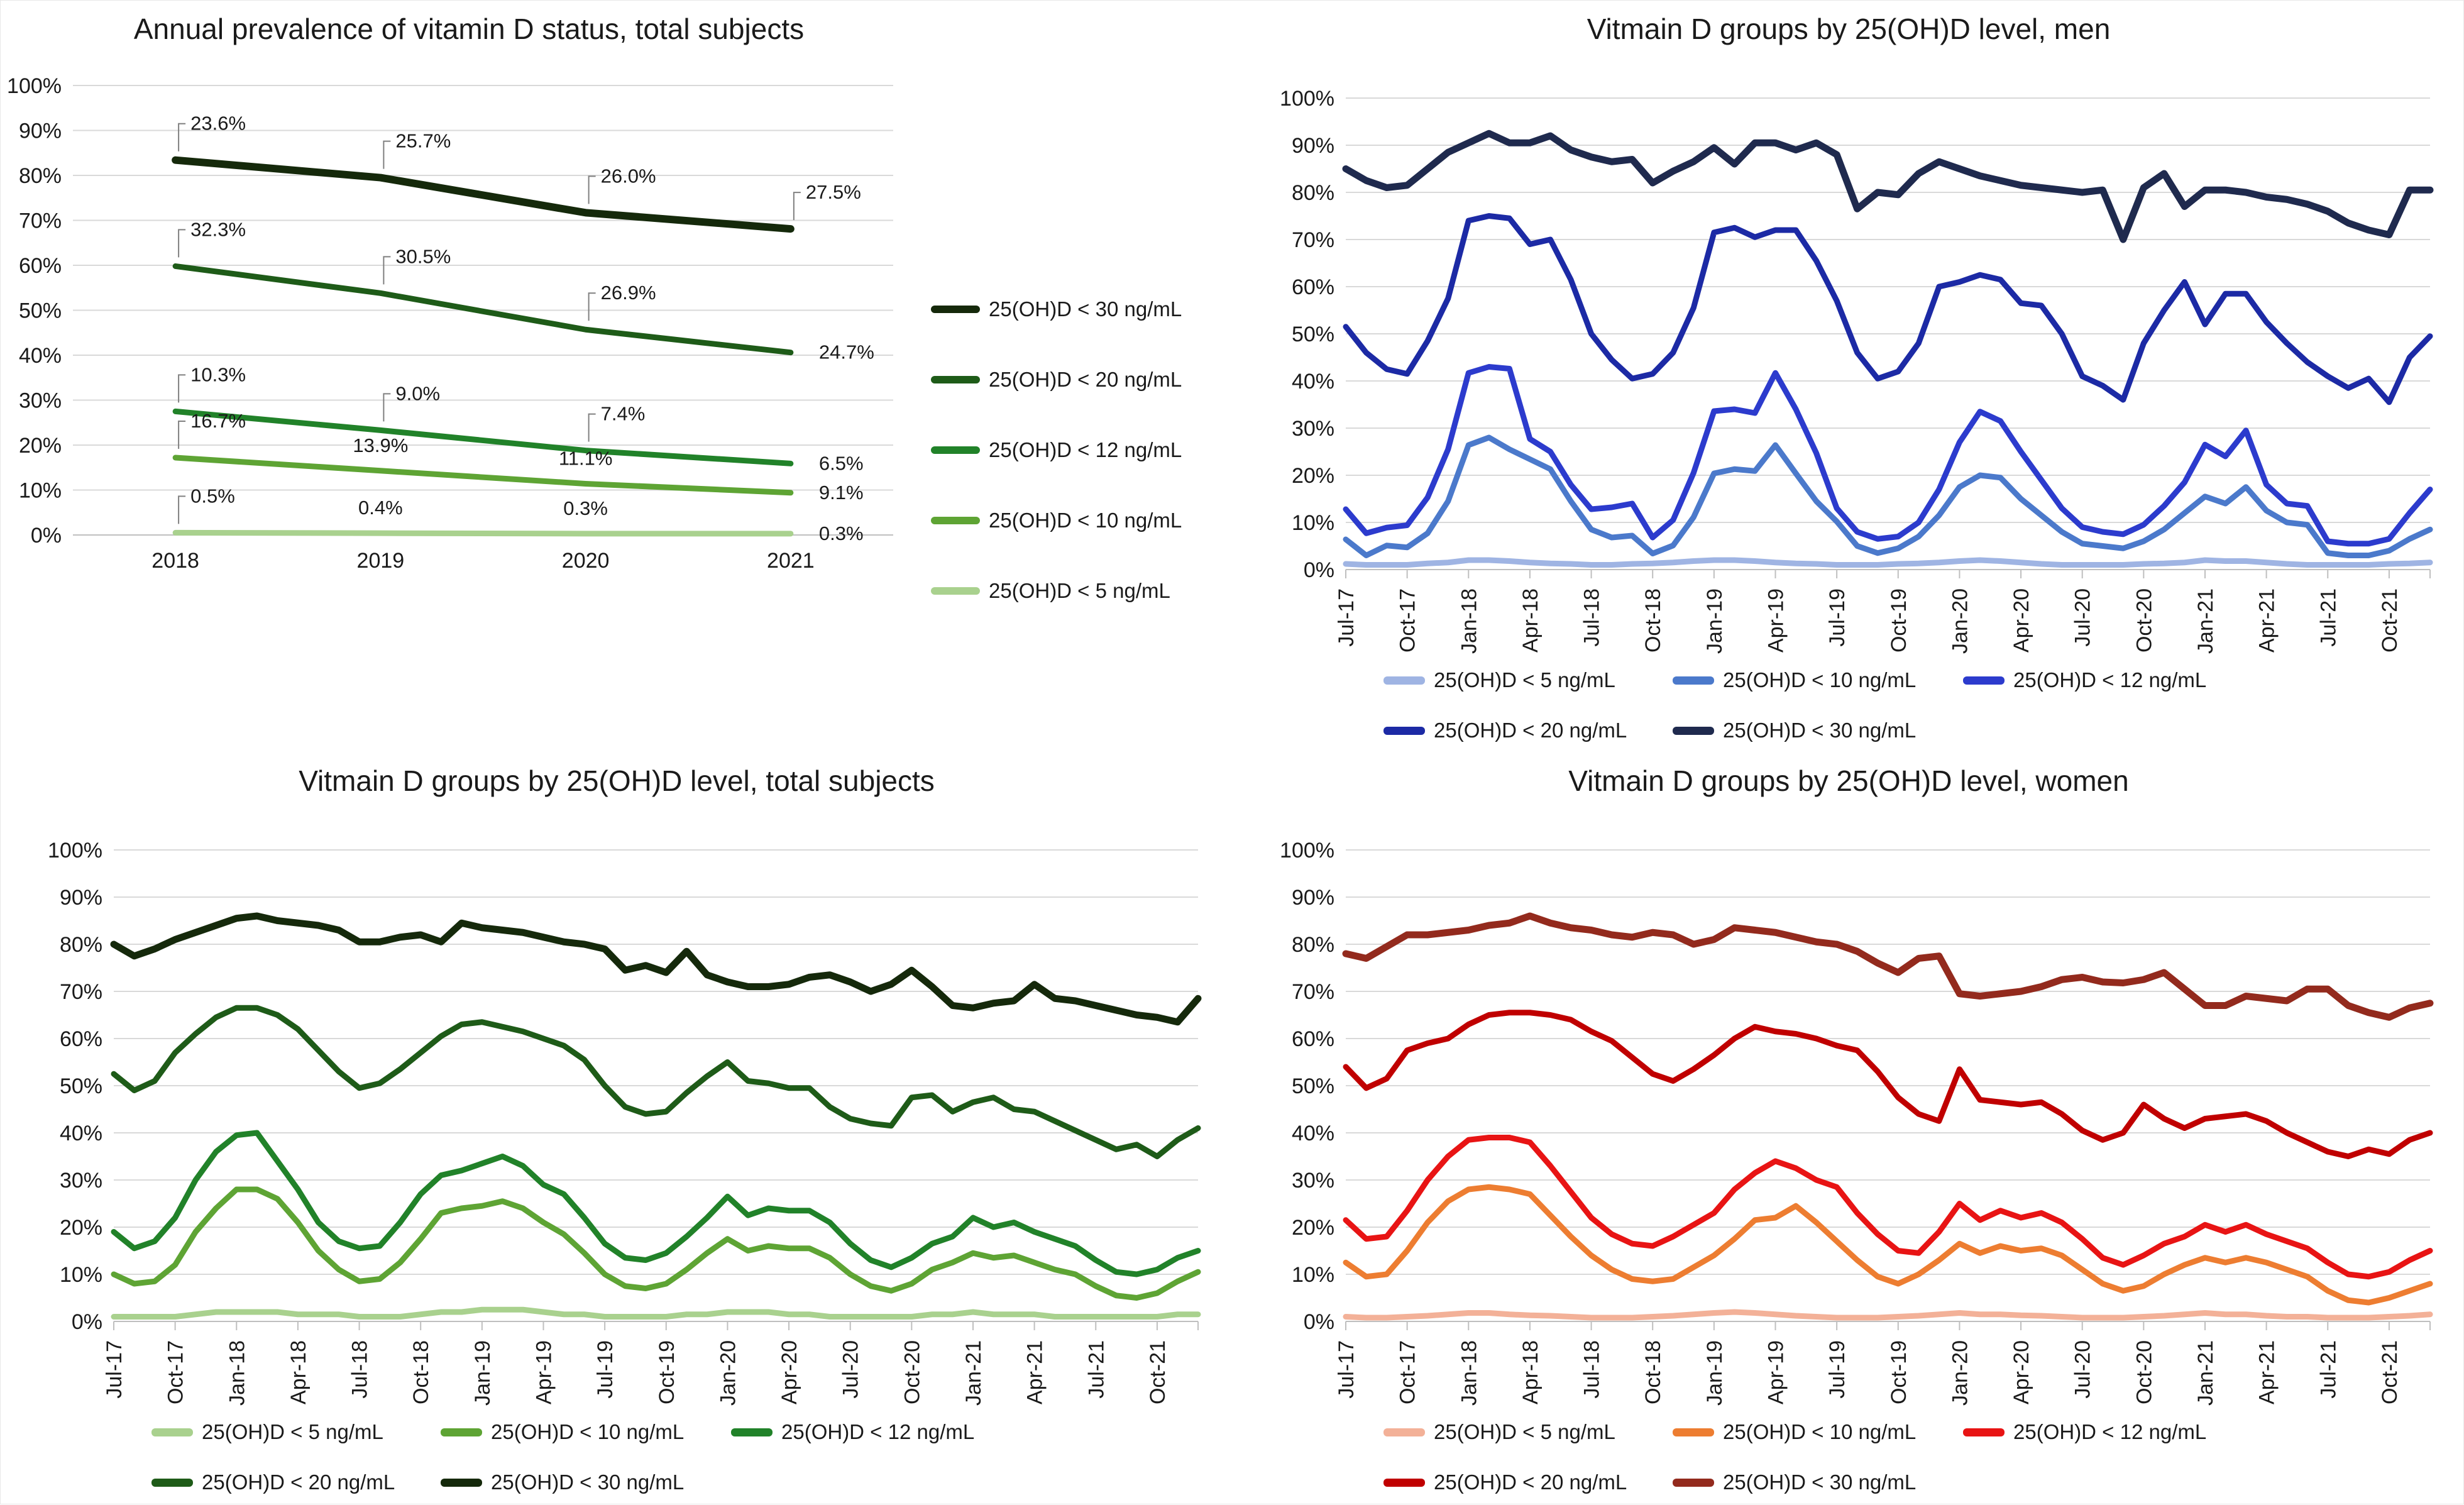 The height and width of the screenshot is (1505, 2464). Describe the element at coordinates (841, 533) in the screenshot. I see `svg-text: 0.3%` at that location.